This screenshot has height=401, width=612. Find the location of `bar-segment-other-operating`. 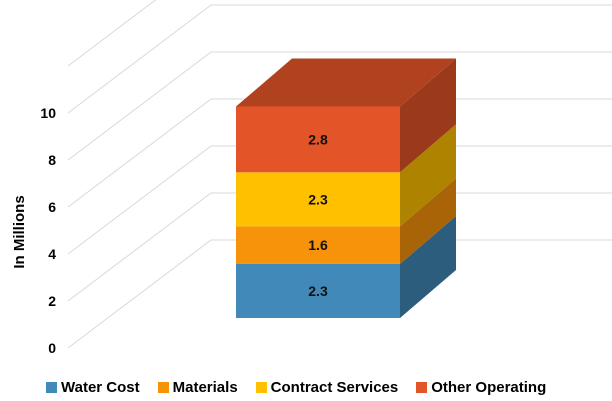

bar-segment-other-operating is located at coordinates (318, 139).